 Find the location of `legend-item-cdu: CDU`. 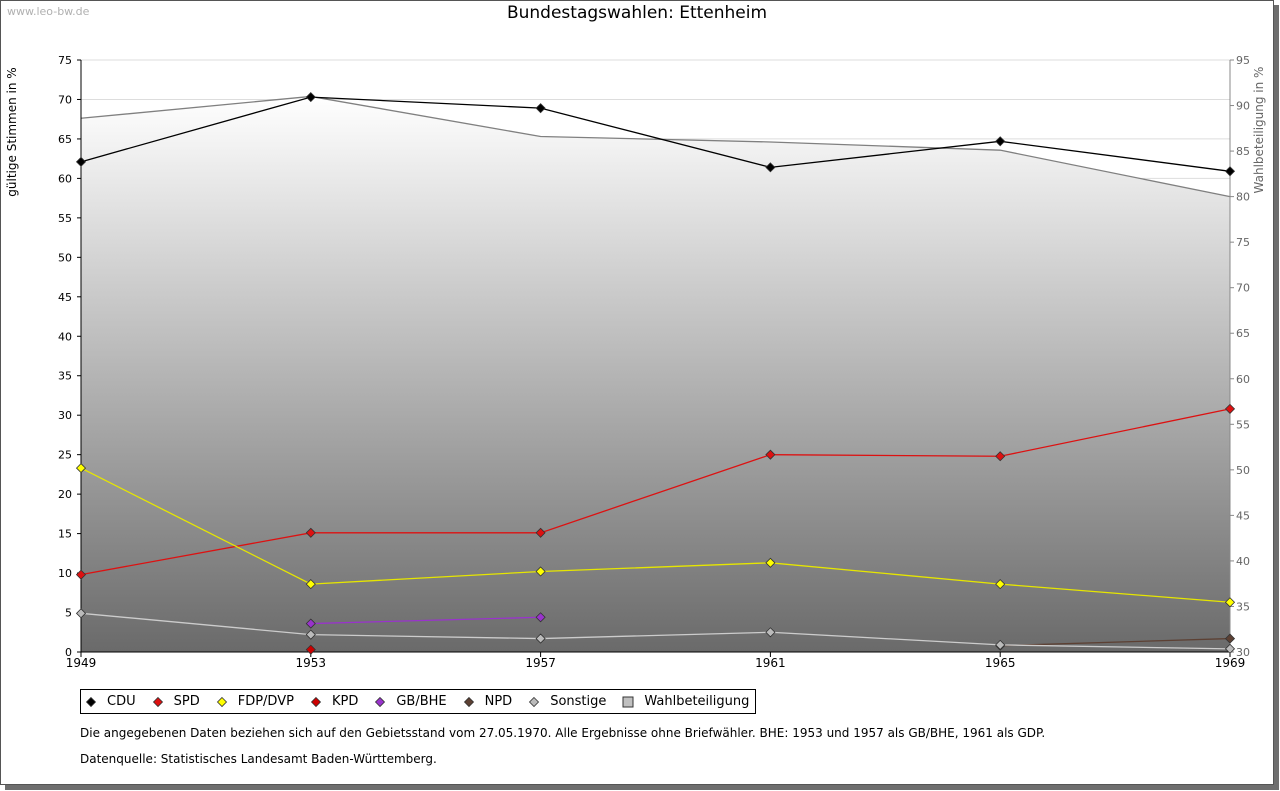

legend-item-cdu: CDU is located at coordinates (110, 701).